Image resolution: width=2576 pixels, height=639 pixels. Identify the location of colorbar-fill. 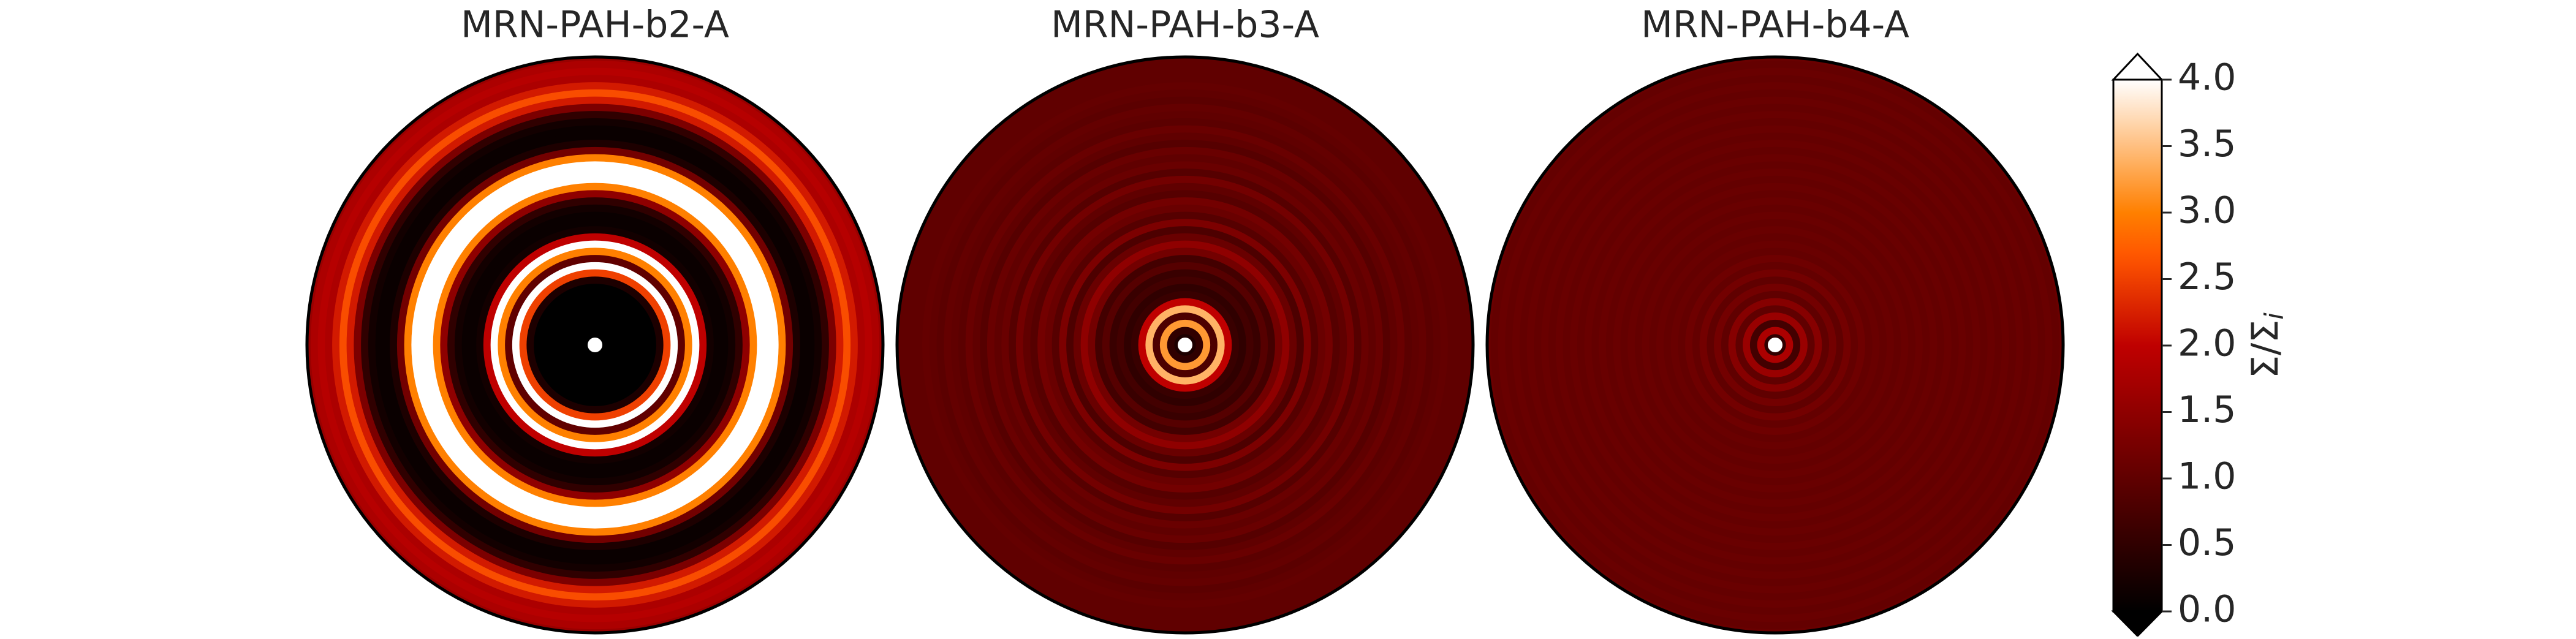
(2137, 345).